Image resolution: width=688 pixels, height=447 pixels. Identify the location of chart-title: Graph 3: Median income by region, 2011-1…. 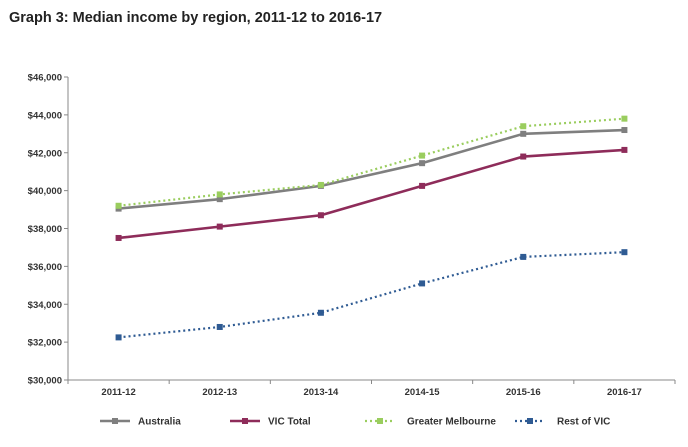
(196, 18).